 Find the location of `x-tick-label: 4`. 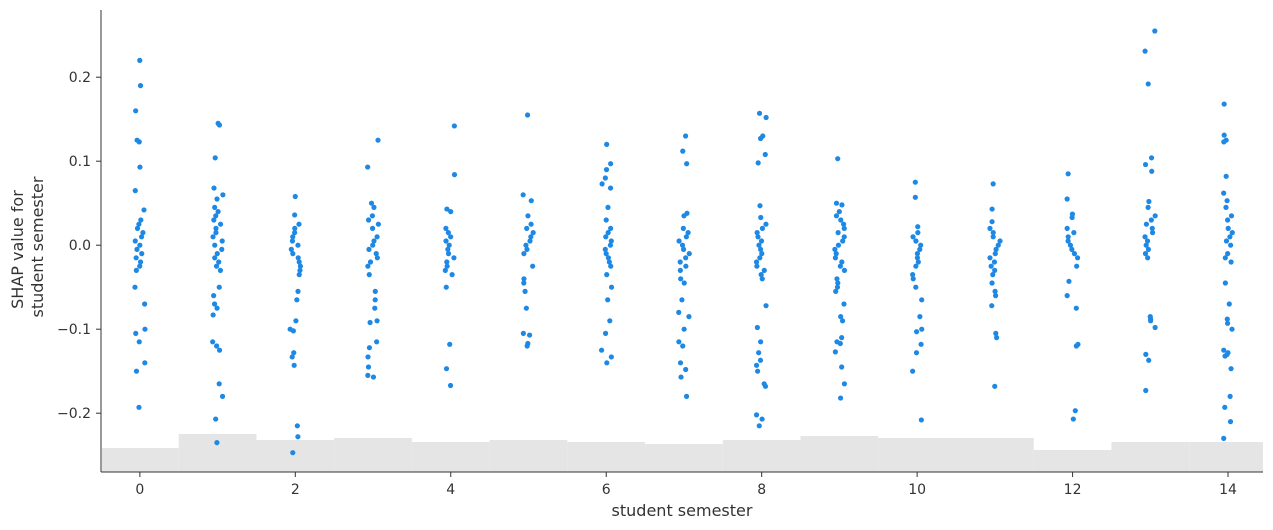

x-tick-label: 4 is located at coordinates (450, 490).